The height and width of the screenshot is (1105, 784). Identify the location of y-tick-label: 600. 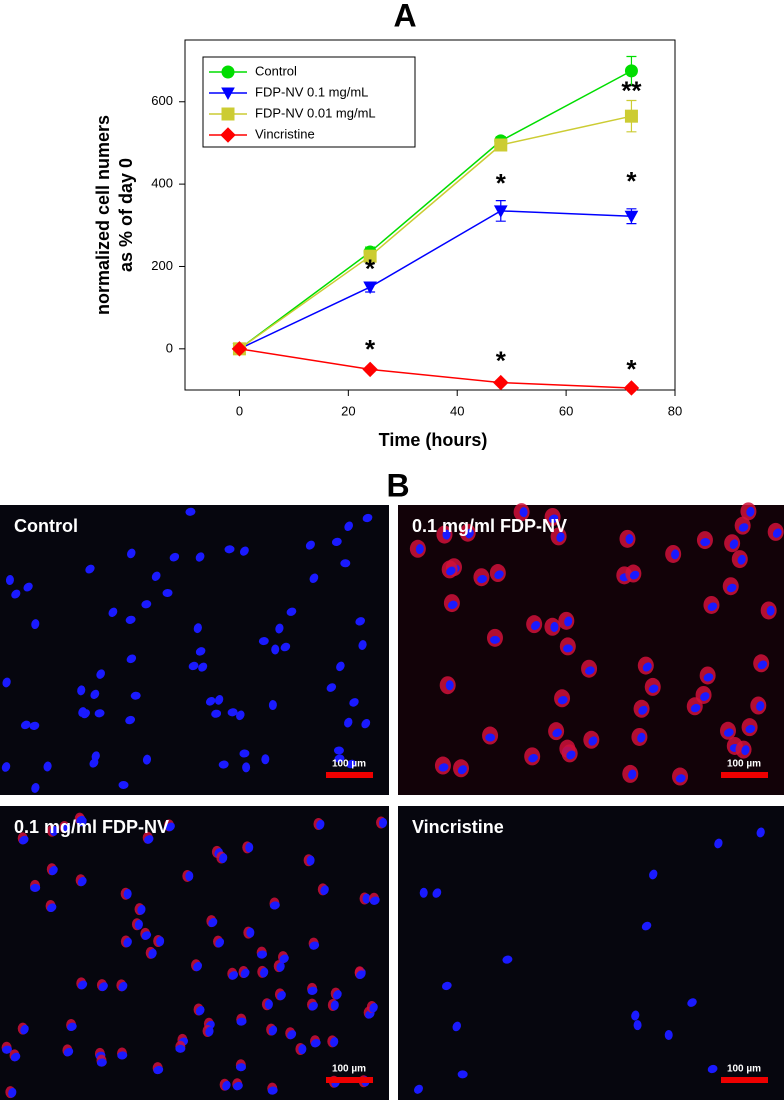
(162, 100).